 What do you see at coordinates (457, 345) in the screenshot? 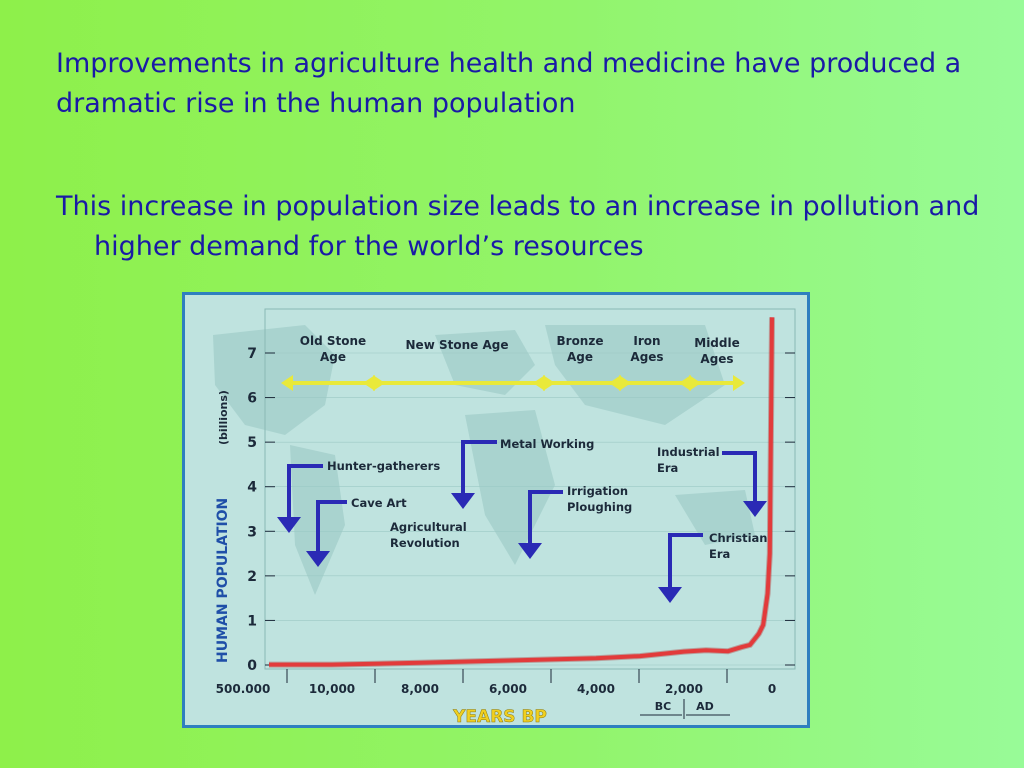
I see `age-label-new-stone: New Stone Age` at bounding box center [457, 345].